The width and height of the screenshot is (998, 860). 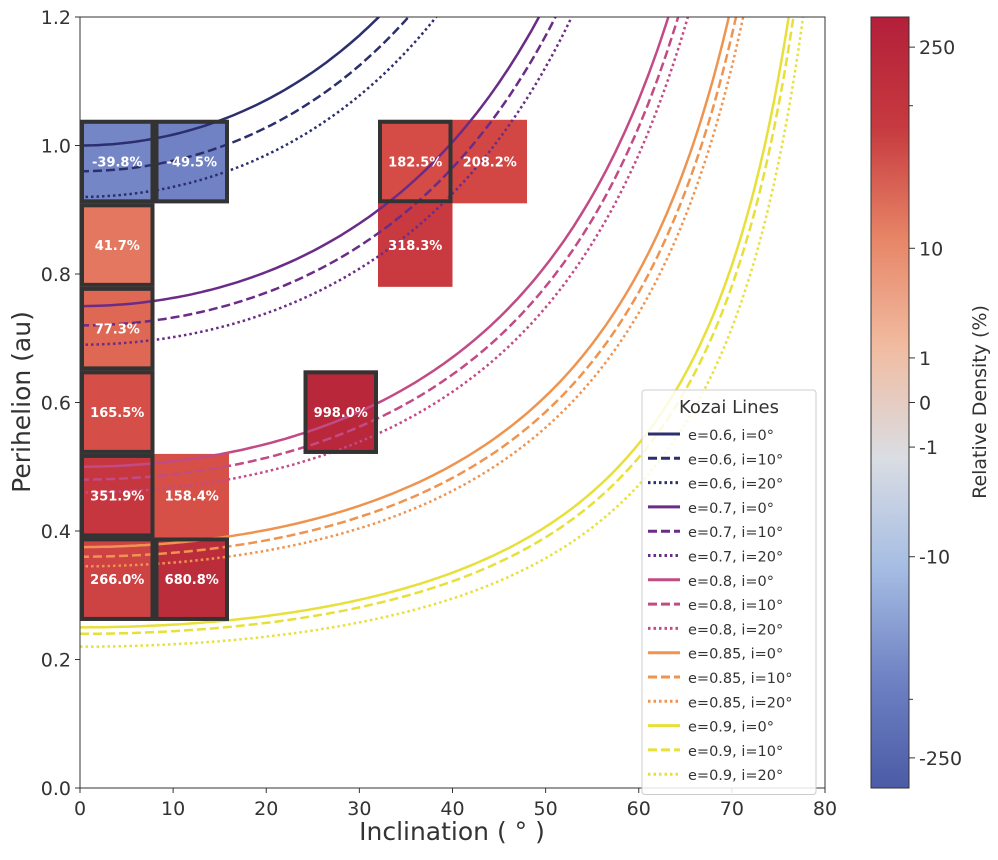 I want to click on legend-entry-label: e=0.85, i=0°, so click(x=735, y=655).